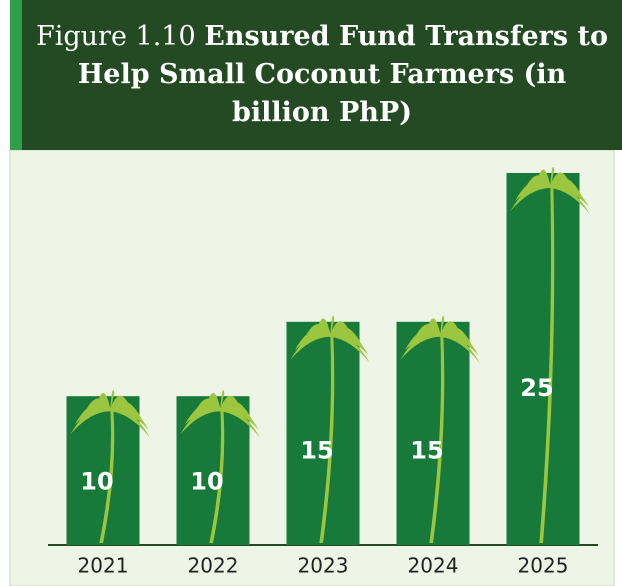 The image size is (622, 586). I want to click on x-tick-label: 2025, so click(543, 566).